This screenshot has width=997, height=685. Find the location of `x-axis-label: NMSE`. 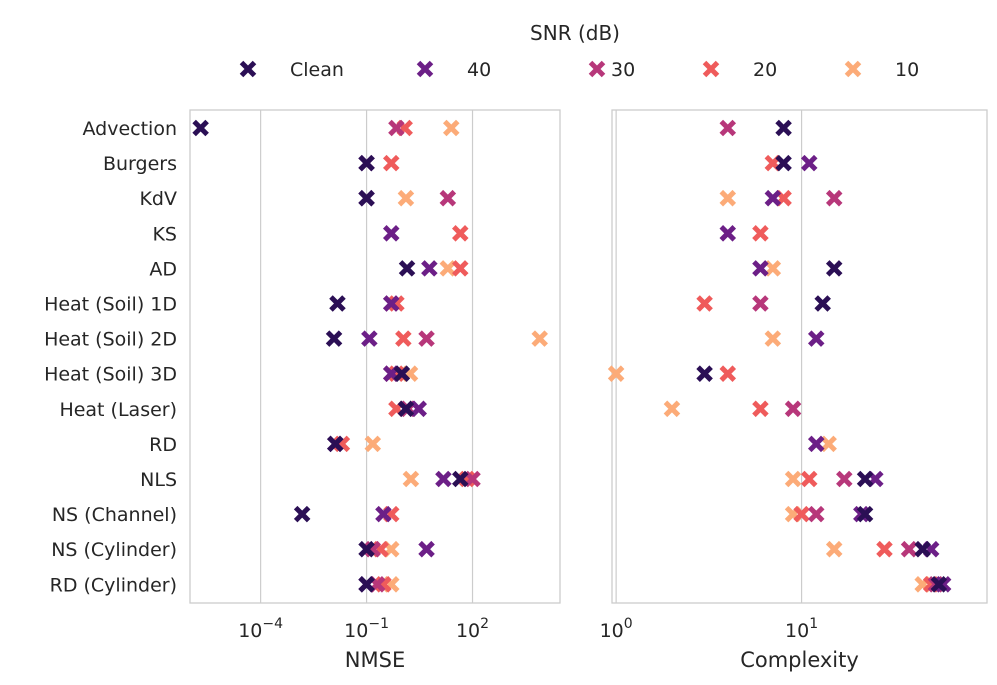

x-axis-label: NMSE is located at coordinates (375, 660).